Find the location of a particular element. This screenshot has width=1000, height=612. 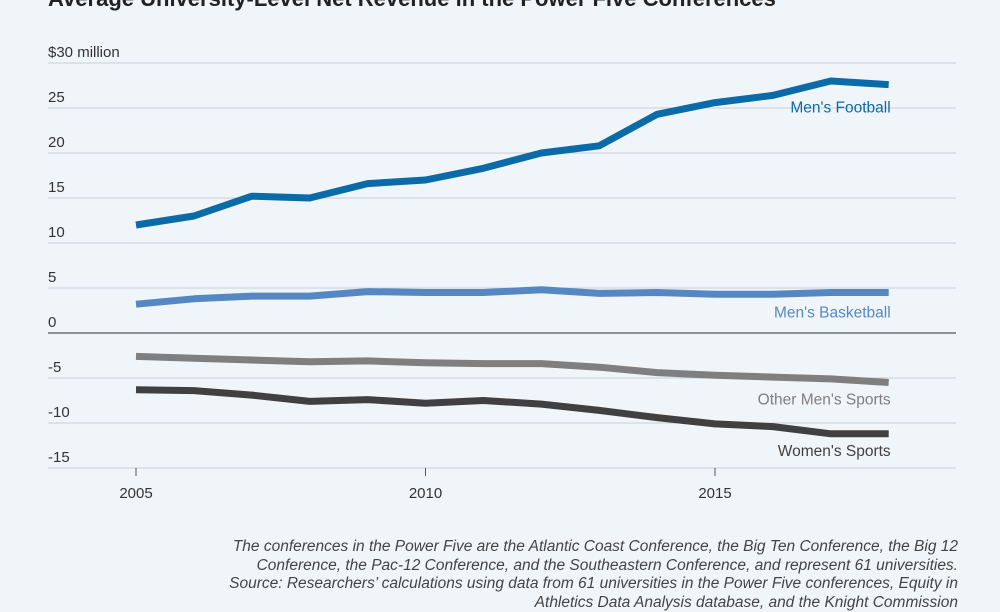

series-label: Women's Sports is located at coordinates (834, 451).